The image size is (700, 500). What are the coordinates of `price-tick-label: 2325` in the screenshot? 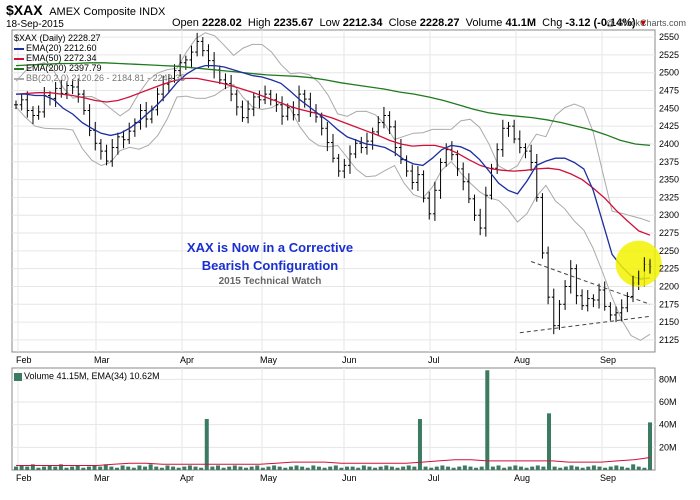 It's located at (669, 197).